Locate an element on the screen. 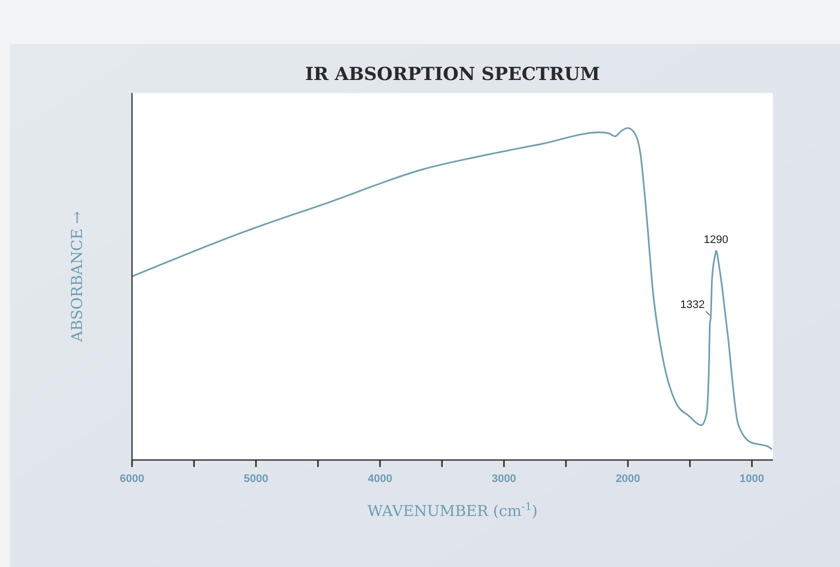 This screenshot has height=567, width=840. x-tick-label: 2000 is located at coordinates (628, 479).